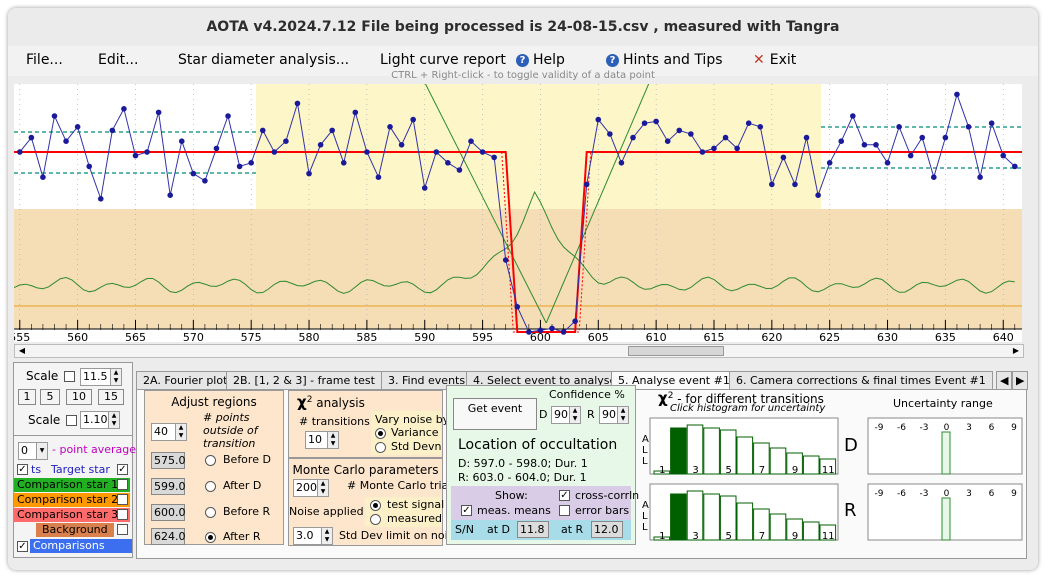  What do you see at coordinates (540, 60) in the screenshot?
I see `menu-help: ? Help` at bounding box center [540, 60].